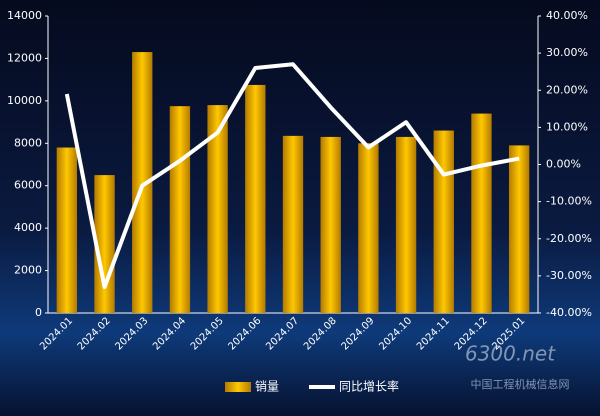 Image resolution: width=600 pixels, height=416 pixels. What do you see at coordinates (567, 52) in the screenshot?
I see `y2-tick-label: 30.00%` at bounding box center [567, 52].